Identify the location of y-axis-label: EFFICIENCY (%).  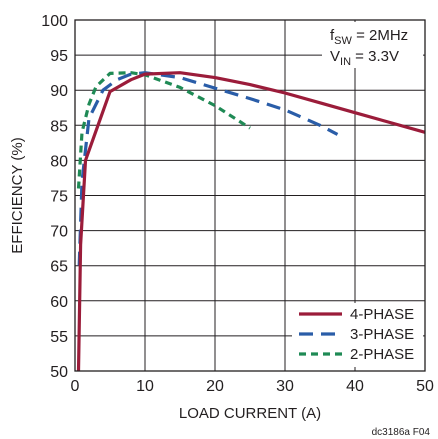
(17, 195).